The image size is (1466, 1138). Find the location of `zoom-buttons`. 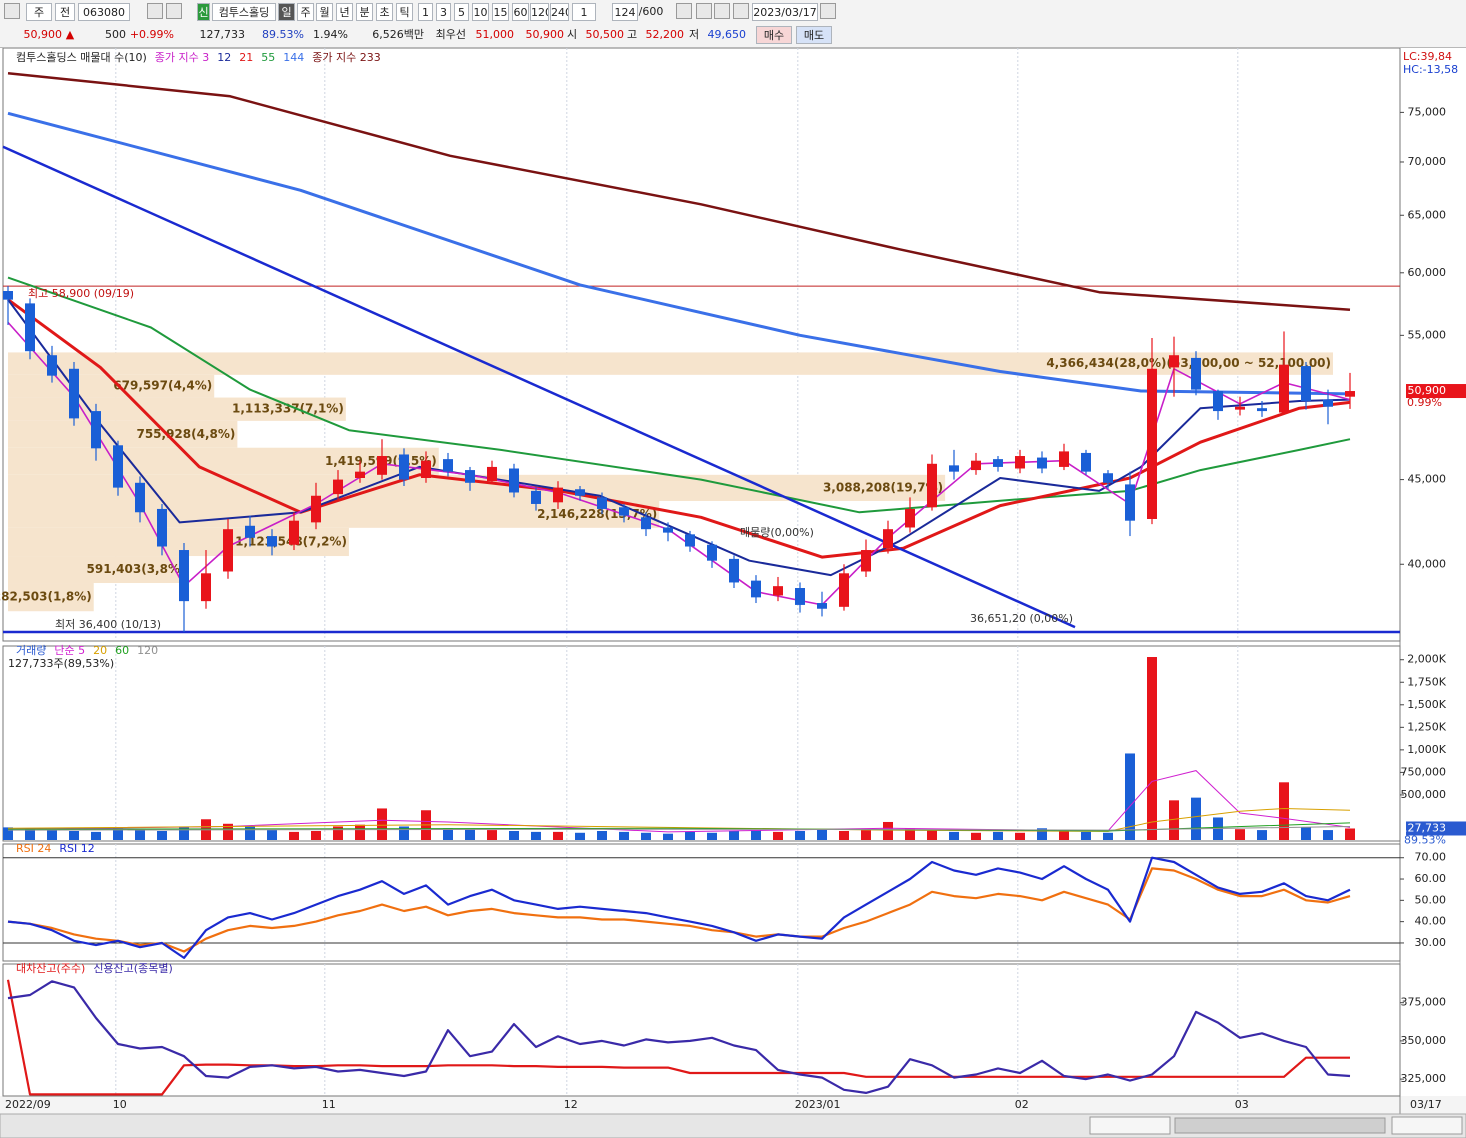

zoom-buttons is located at coordinates (1427, 1125).